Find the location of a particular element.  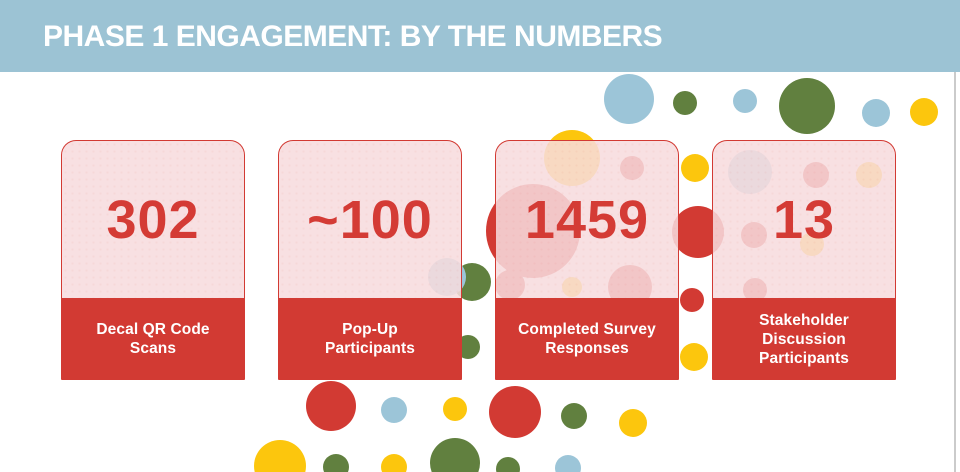

stat-card-band: Pop-Up Participants is located at coordinates (370, 339).